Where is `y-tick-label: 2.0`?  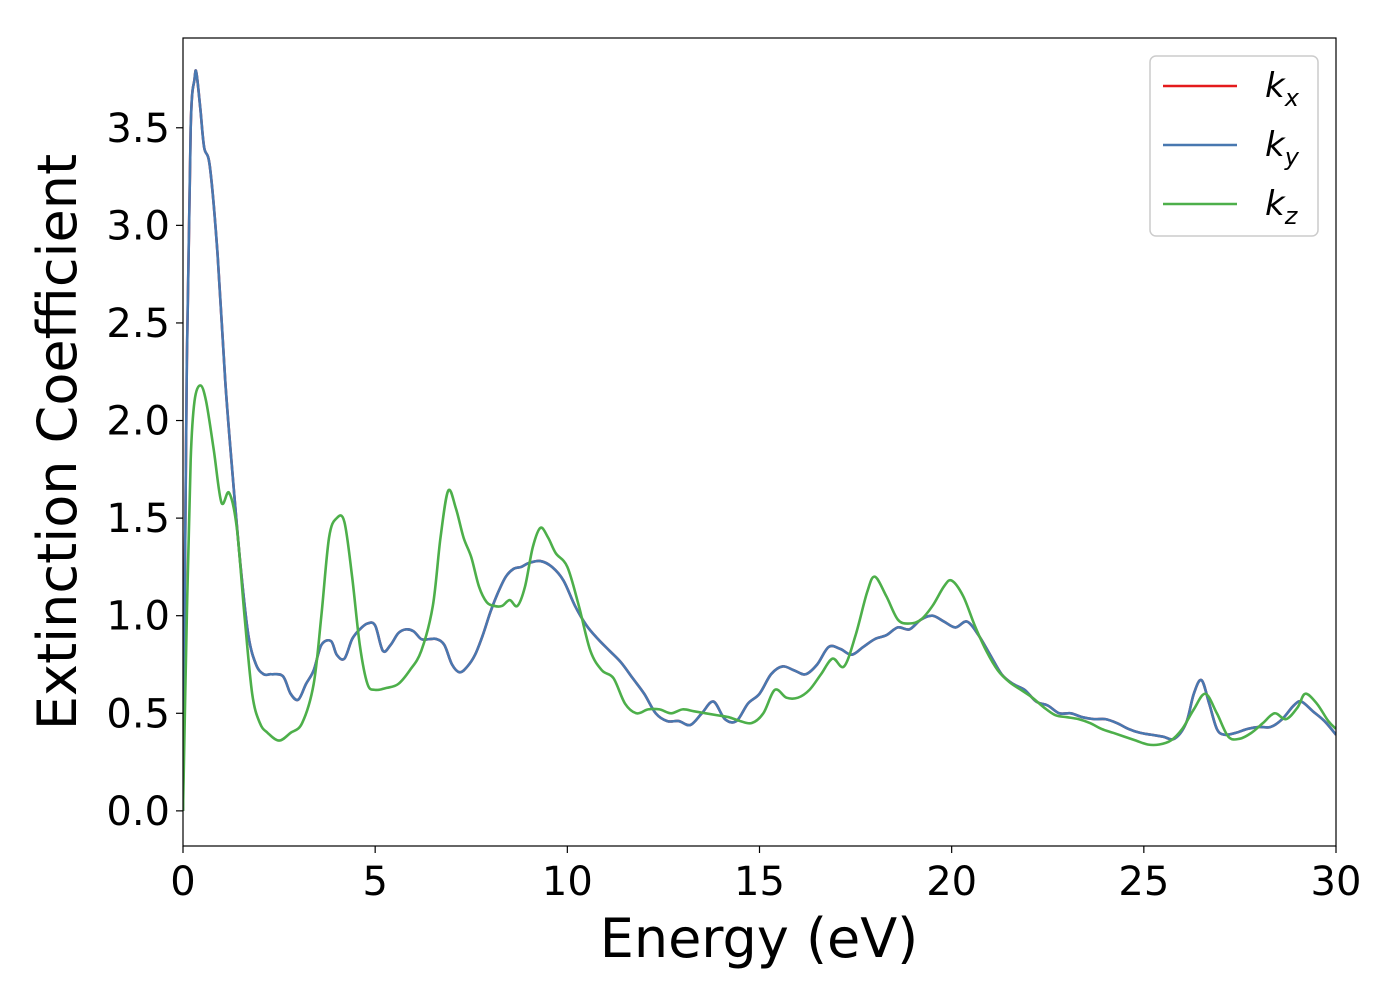
y-tick-label: 2.0 is located at coordinates (138, 422).